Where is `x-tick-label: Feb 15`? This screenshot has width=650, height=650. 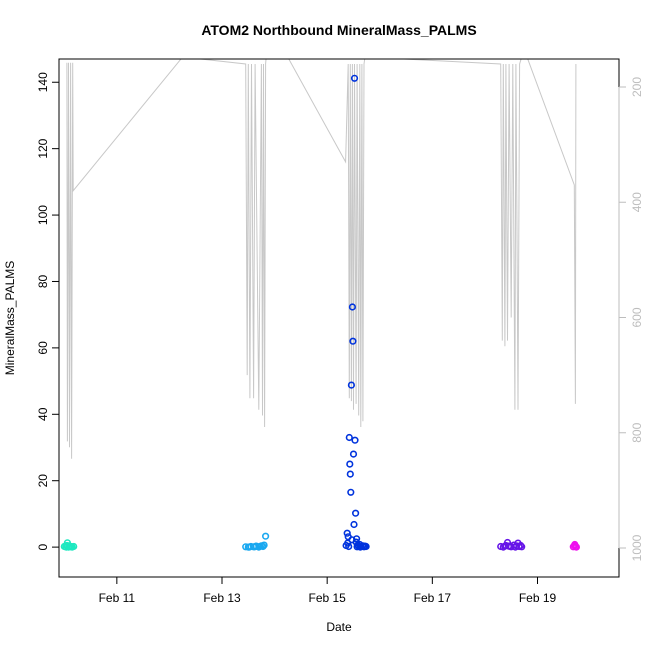 x-tick-label: Feb 15 is located at coordinates (327, 598).